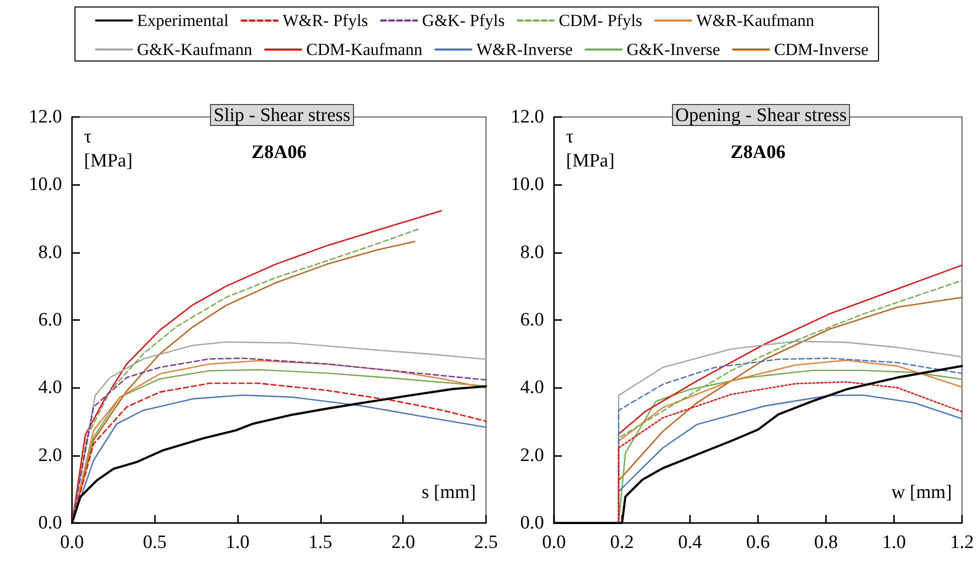 The width and height of the screenshot is (980, 562). I want to click on legend-label: G&K-Inverse, so click(673, 49).